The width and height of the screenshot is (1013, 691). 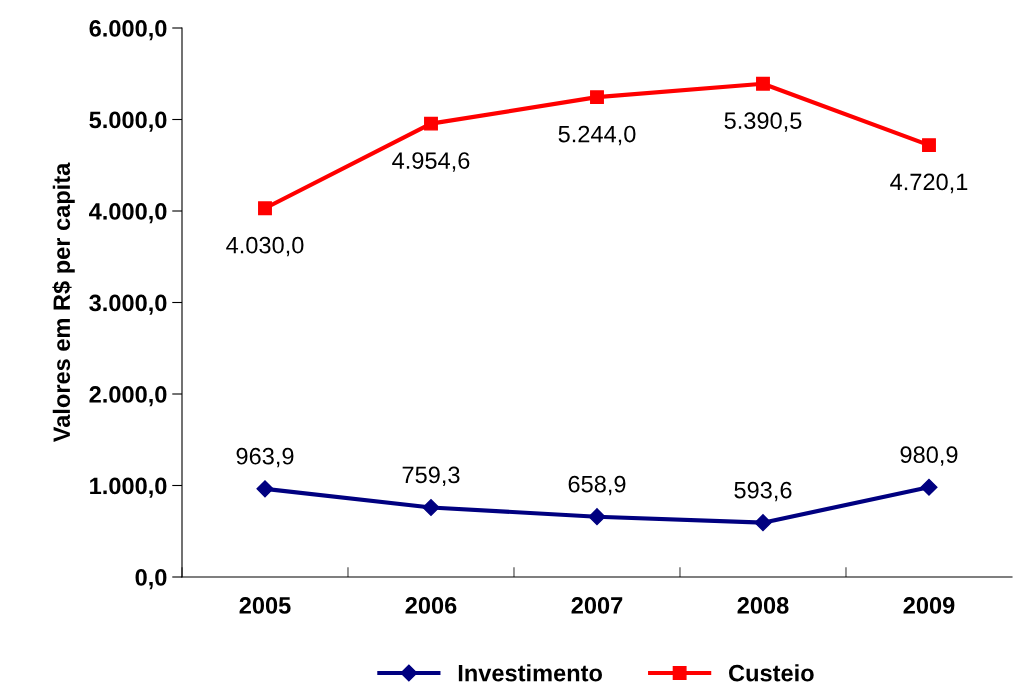 What do you see at coordinates (929, 605) in the screenshot?
I see `x-tick-label: 2009` at bounding box center [929, 605].